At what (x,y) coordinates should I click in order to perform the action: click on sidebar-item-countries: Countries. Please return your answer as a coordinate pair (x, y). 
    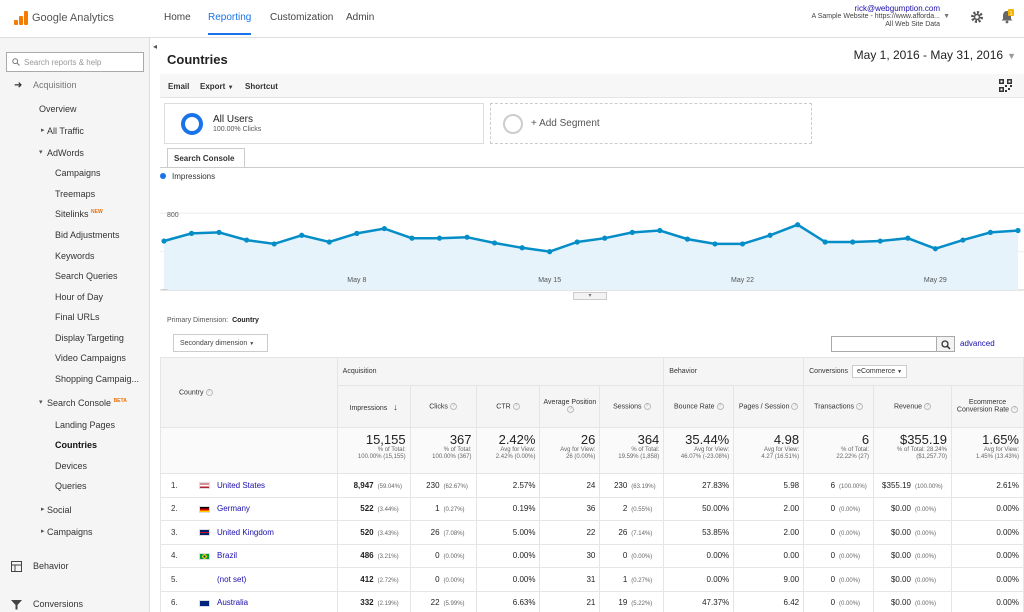
    Looking at the image, I should click on (76, 445).